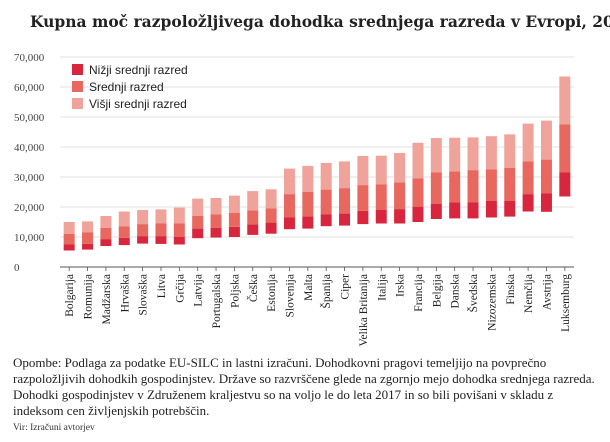 This screenshot has height=442, width=610. I want to click on legend-label-lower: Nižji srednji razred, so click(138, 70).